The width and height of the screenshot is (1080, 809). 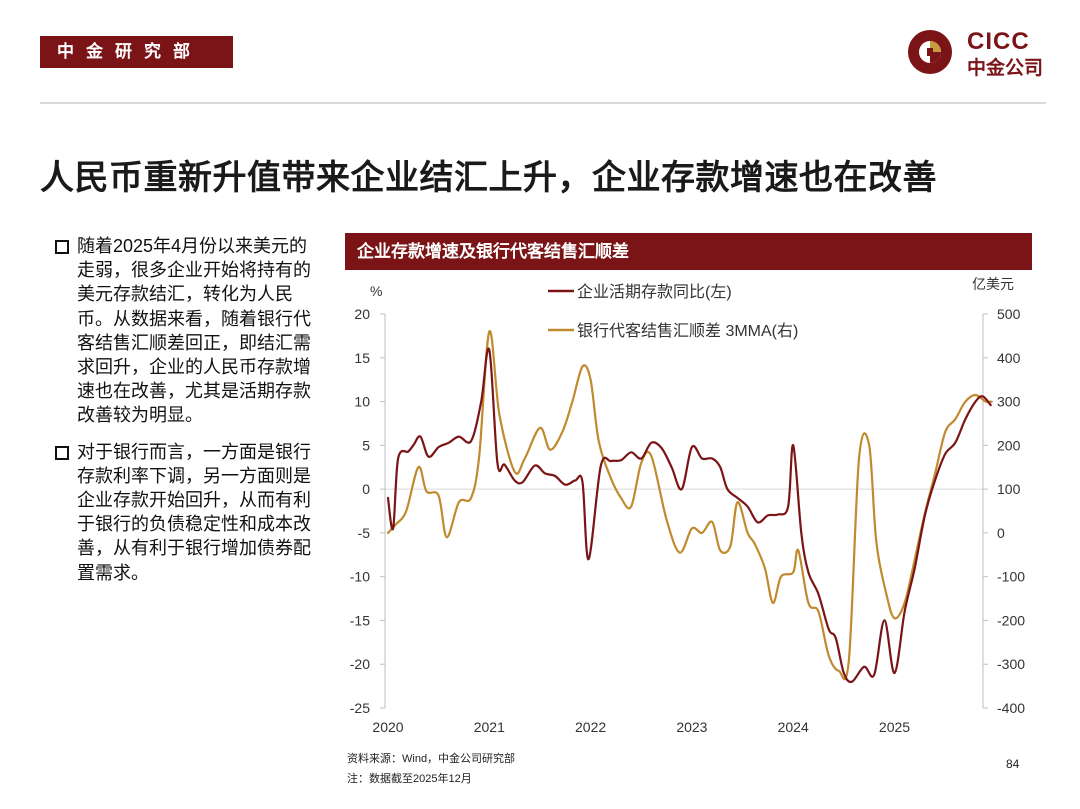 I want to click on right-y-tick-label: -100, so click(x=1011, y=577).